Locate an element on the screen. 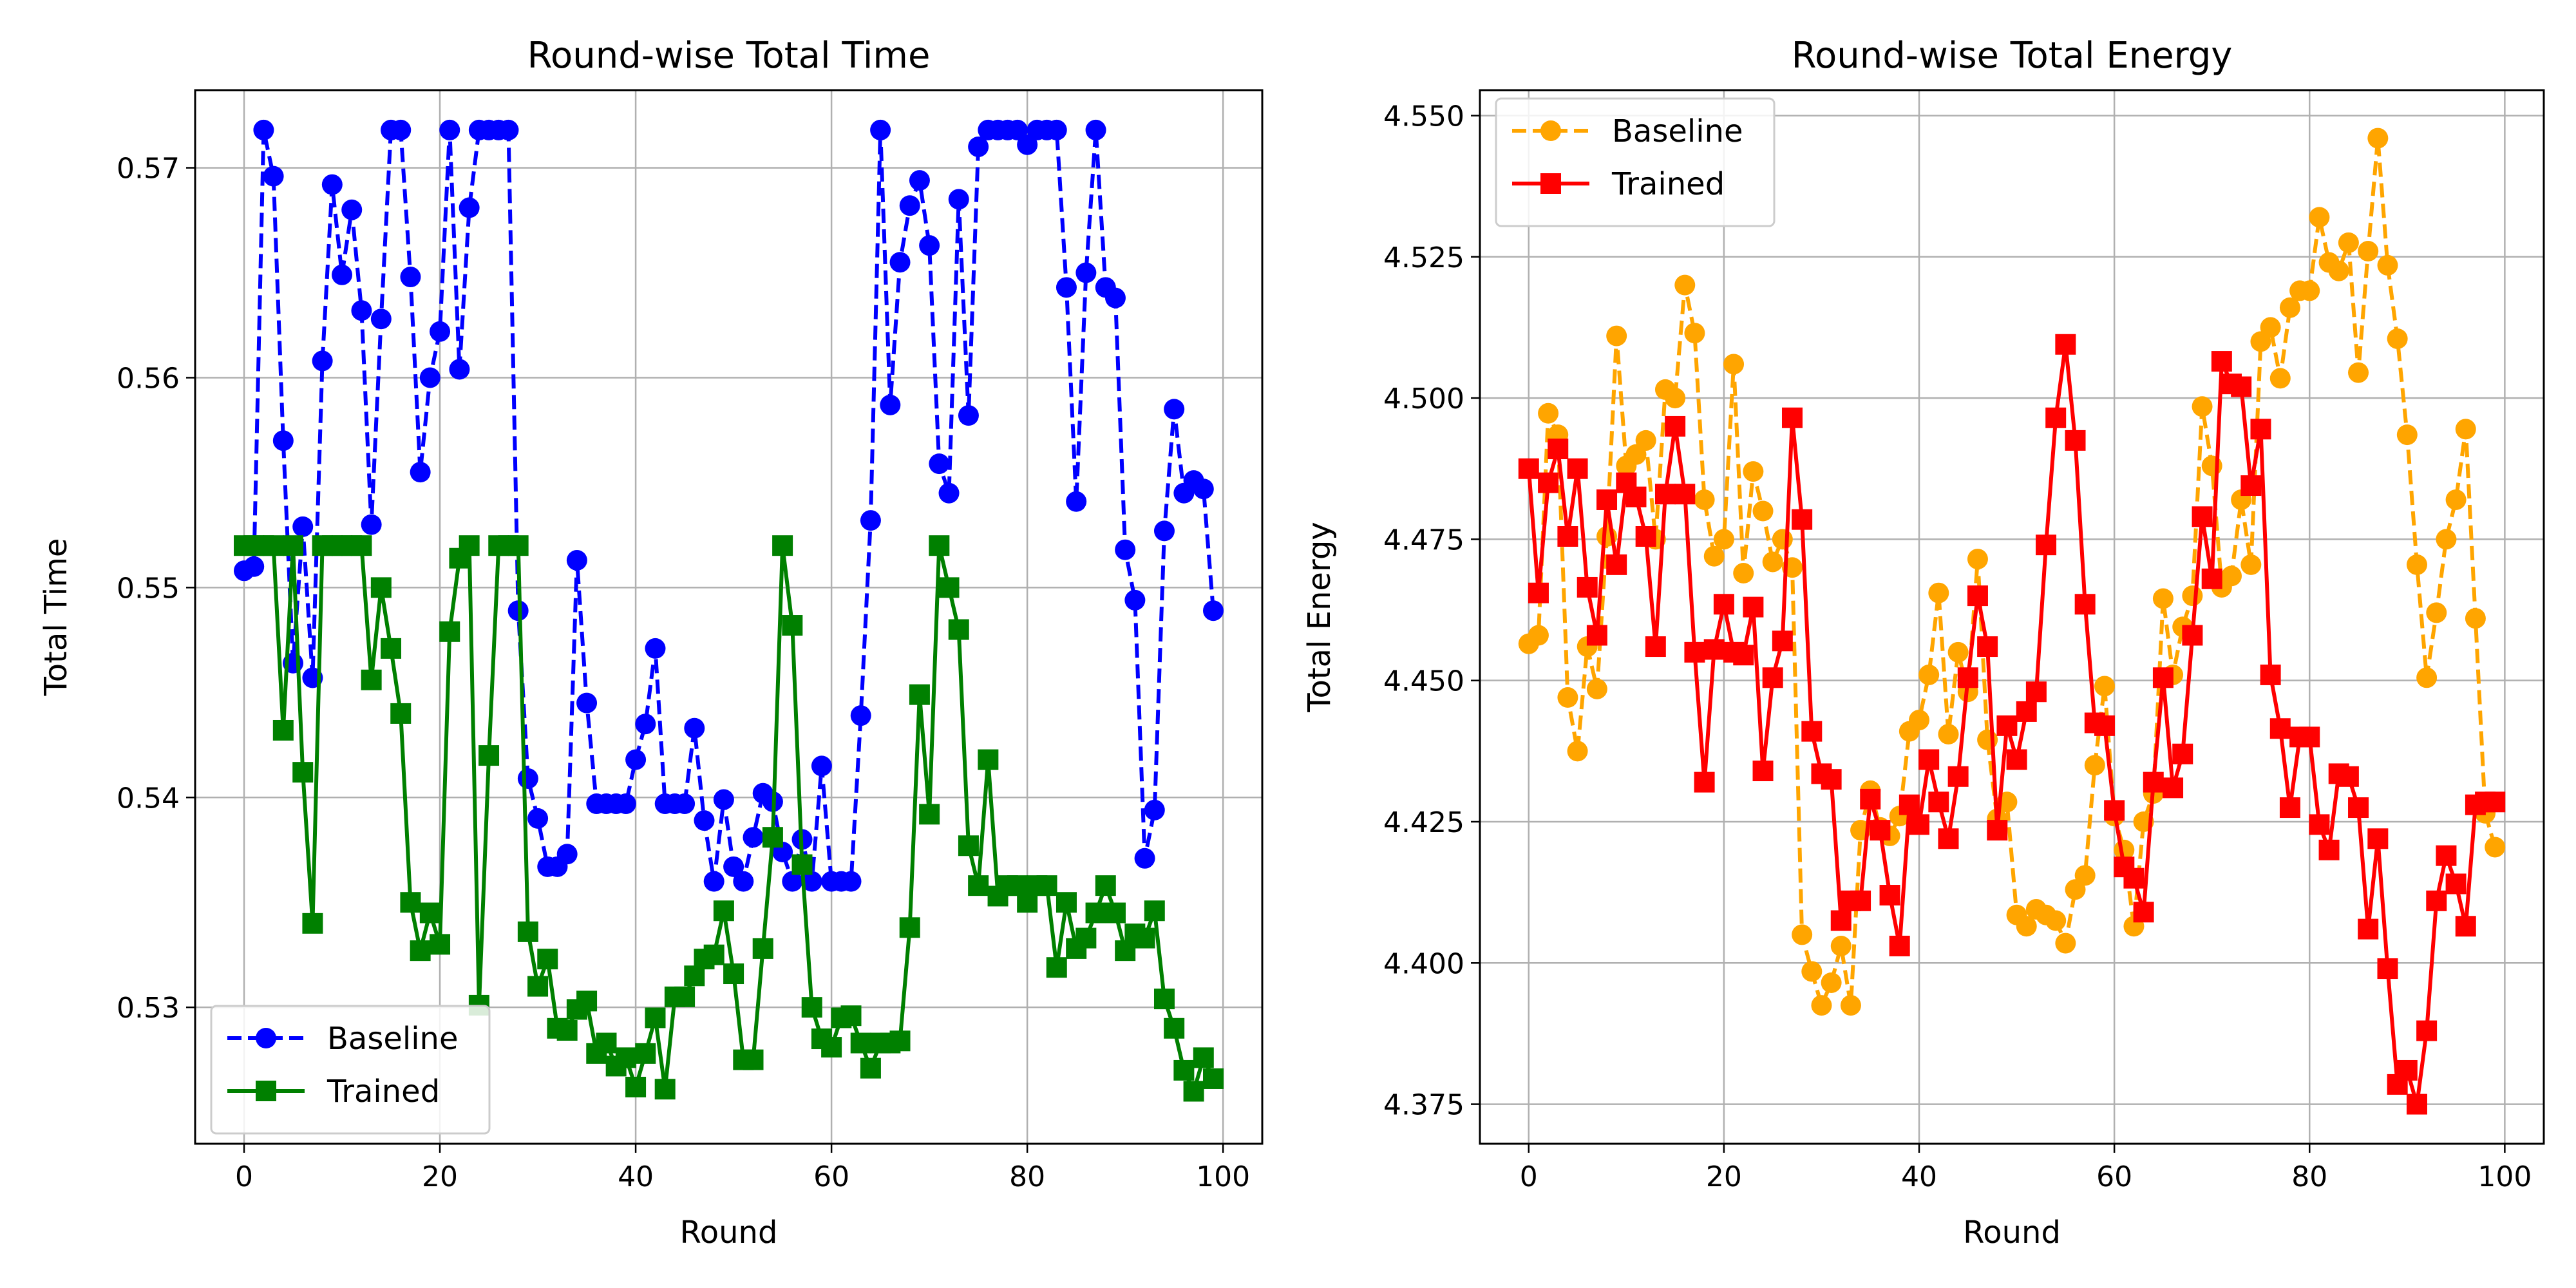  y-tick-label: 4.425 is located at coordinates (1423, 822).